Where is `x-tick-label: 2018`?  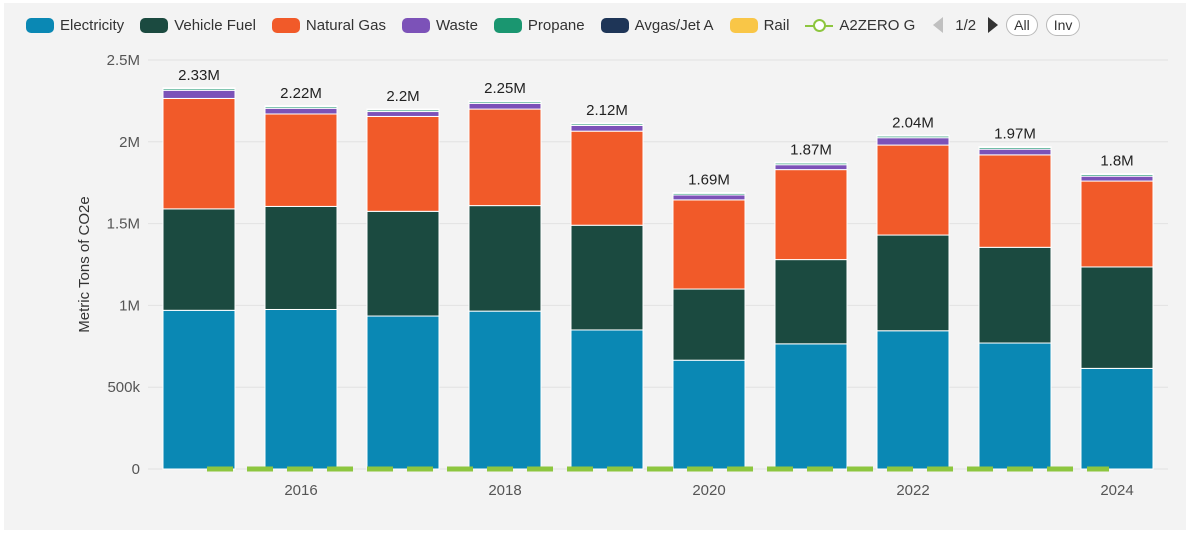 x-tick-label: 2018 is located at coordinates (504, 490).